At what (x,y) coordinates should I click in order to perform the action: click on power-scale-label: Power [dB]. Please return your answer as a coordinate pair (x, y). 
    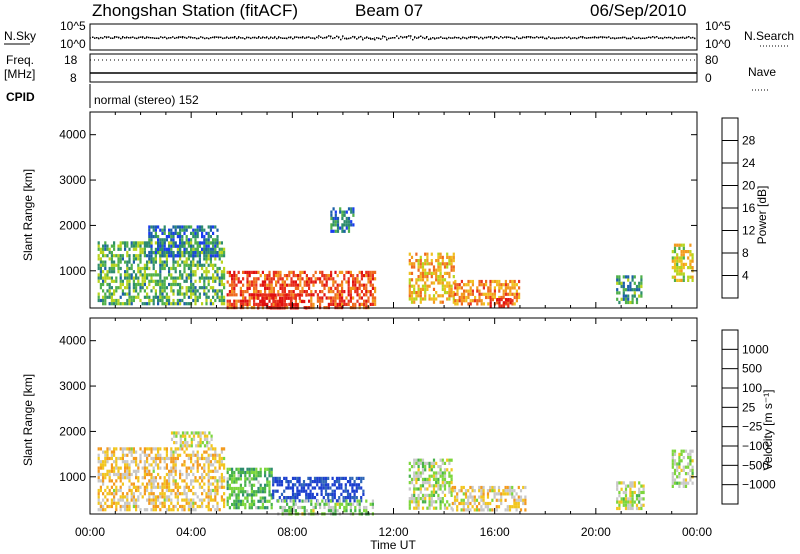
    Looking at the image, I should click on (762, 215).